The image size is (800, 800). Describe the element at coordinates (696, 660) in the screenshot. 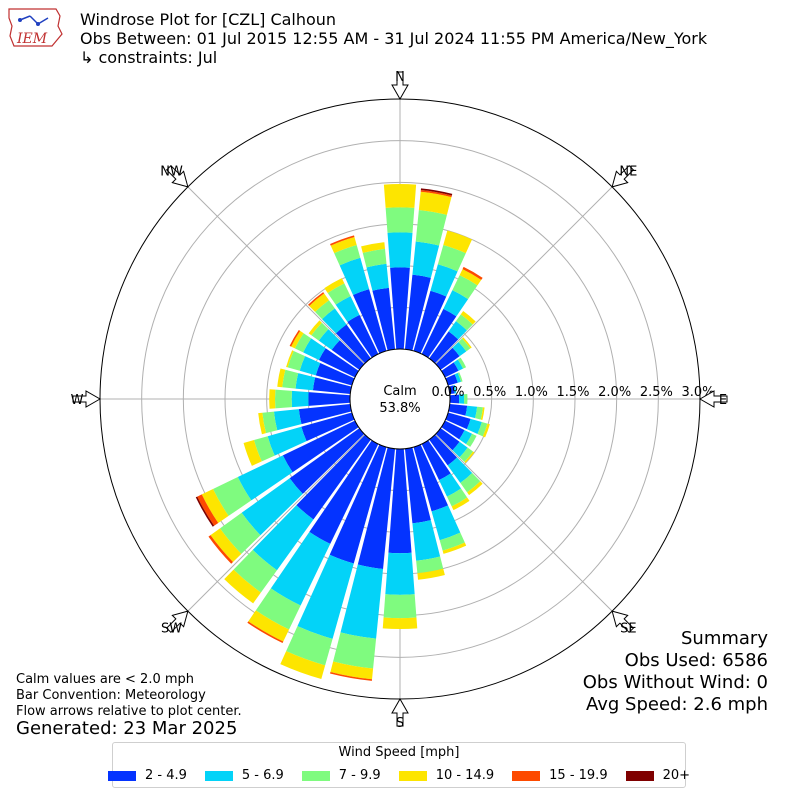

I see `summary-obs-used: Obs Used: 6586` at that location.